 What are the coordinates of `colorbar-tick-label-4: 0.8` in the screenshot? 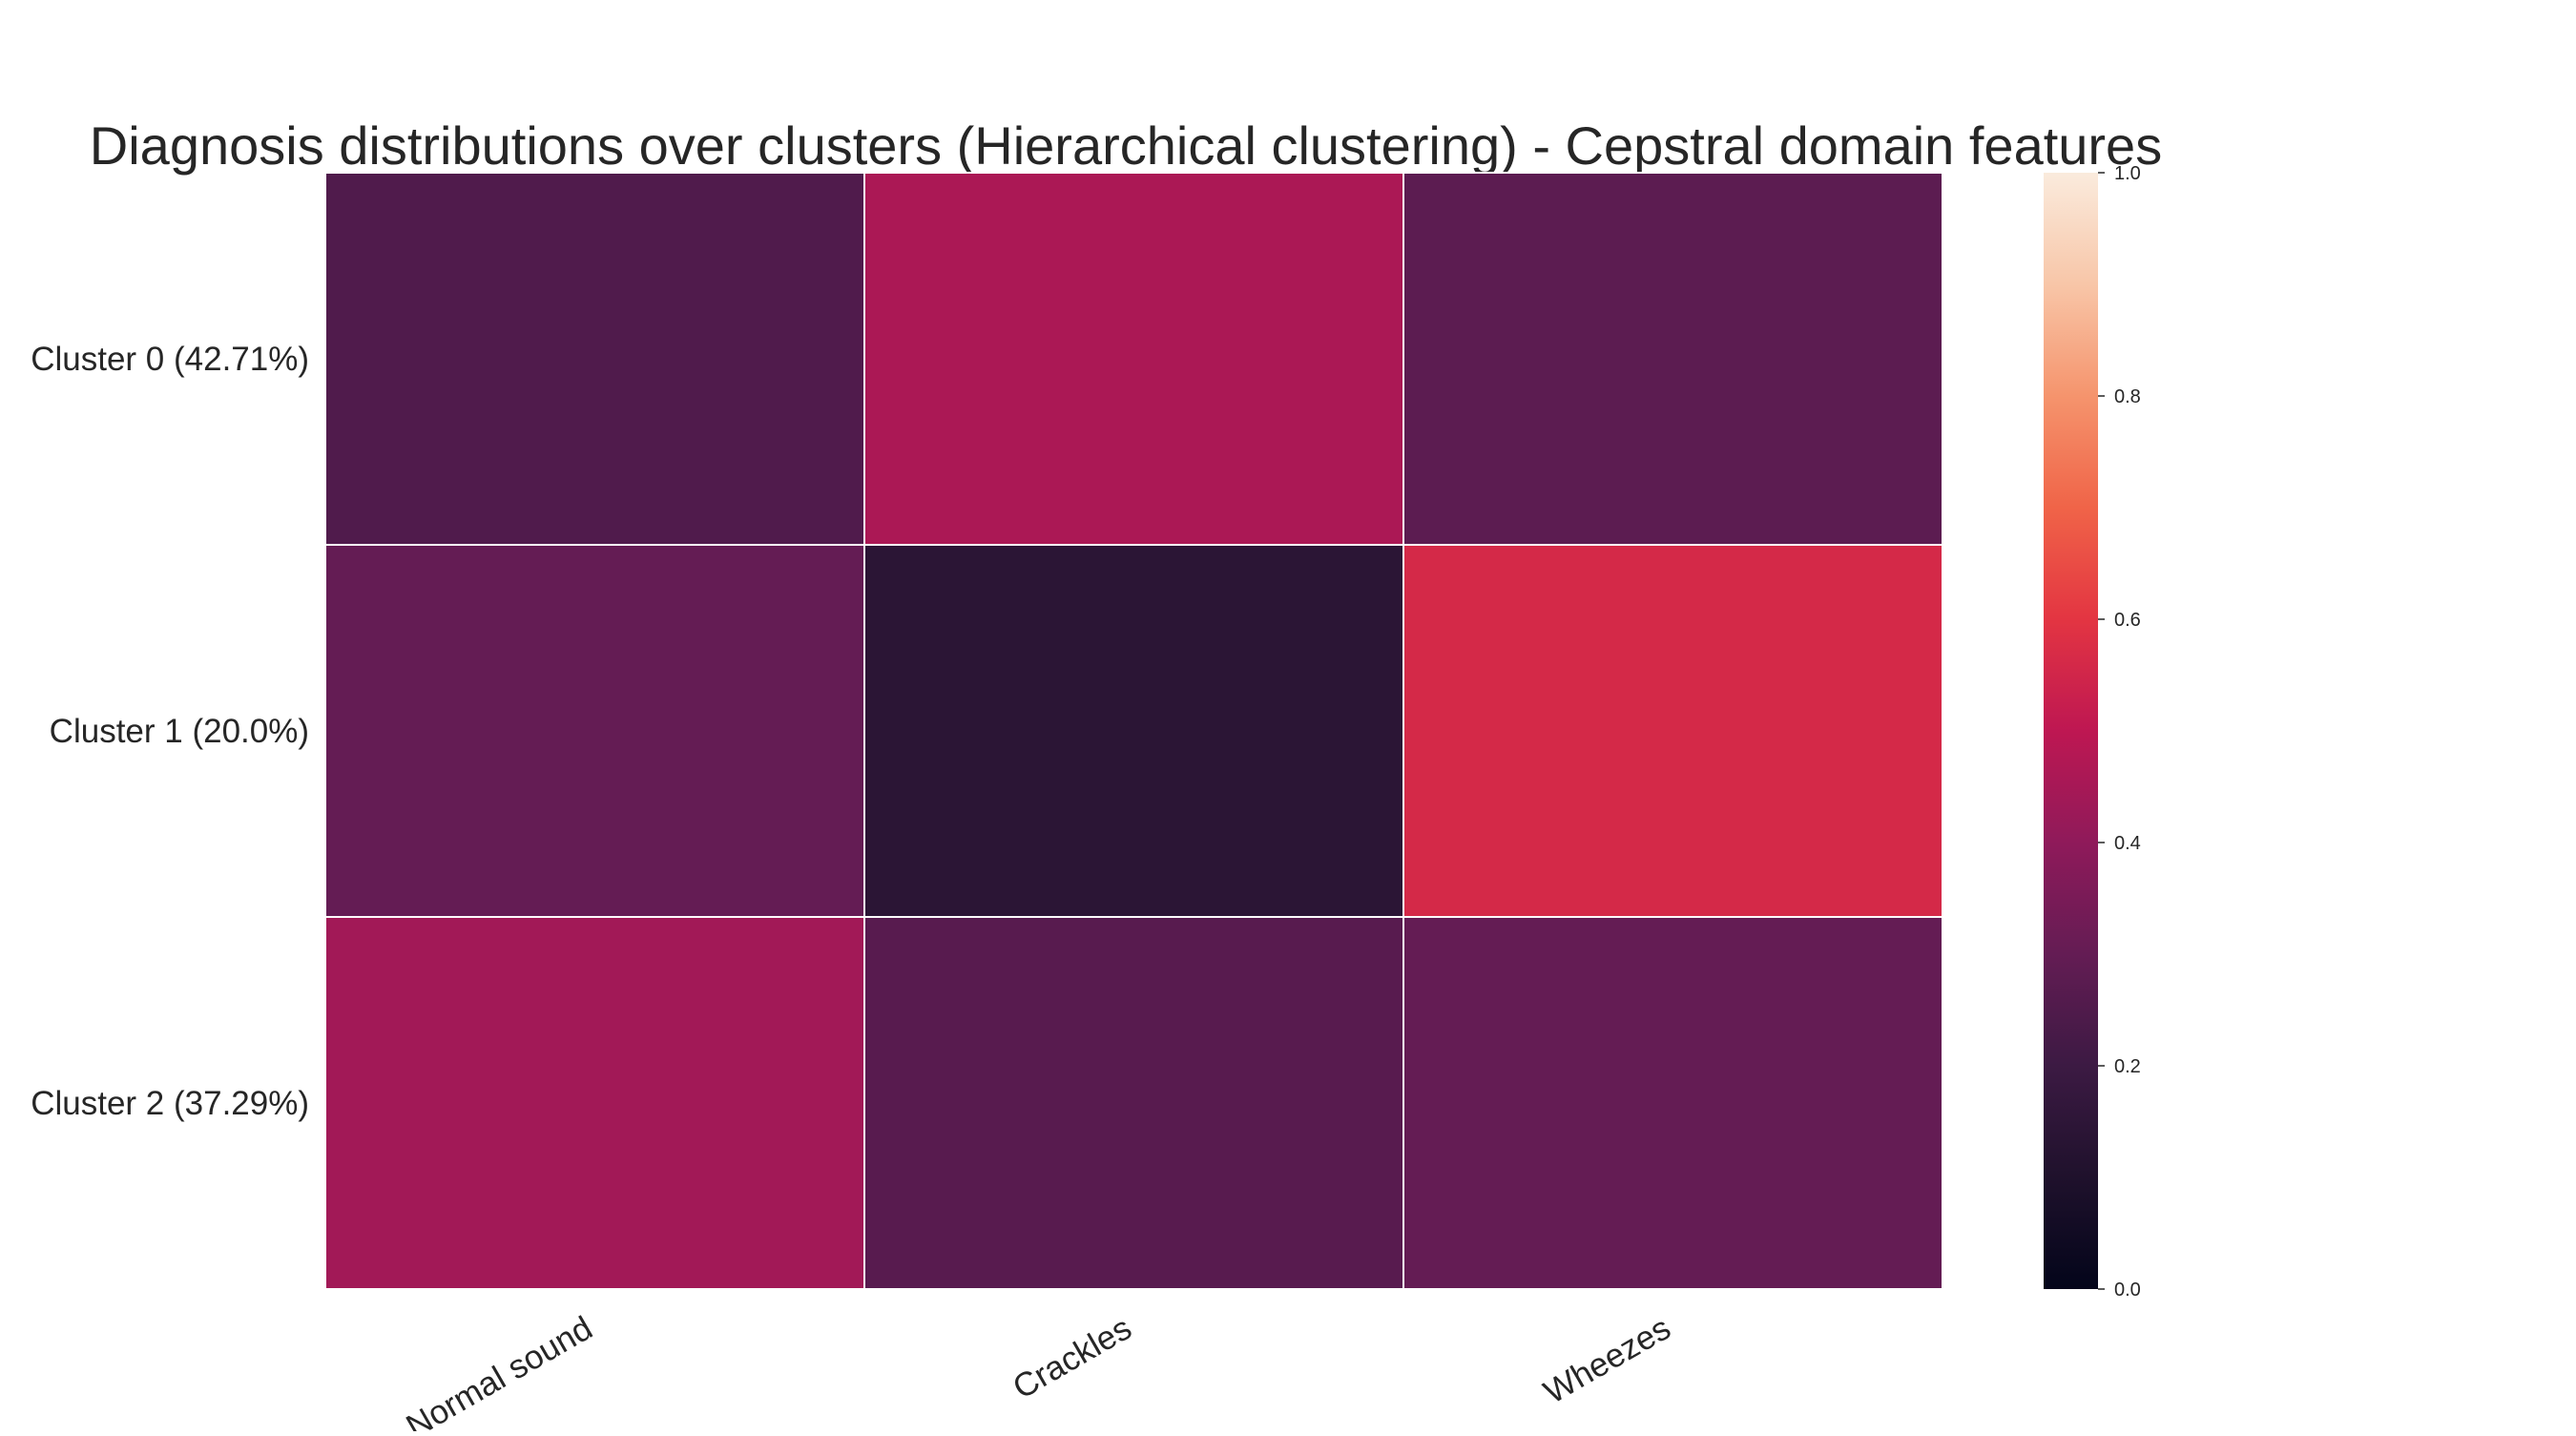 It's located at (2127, 396).